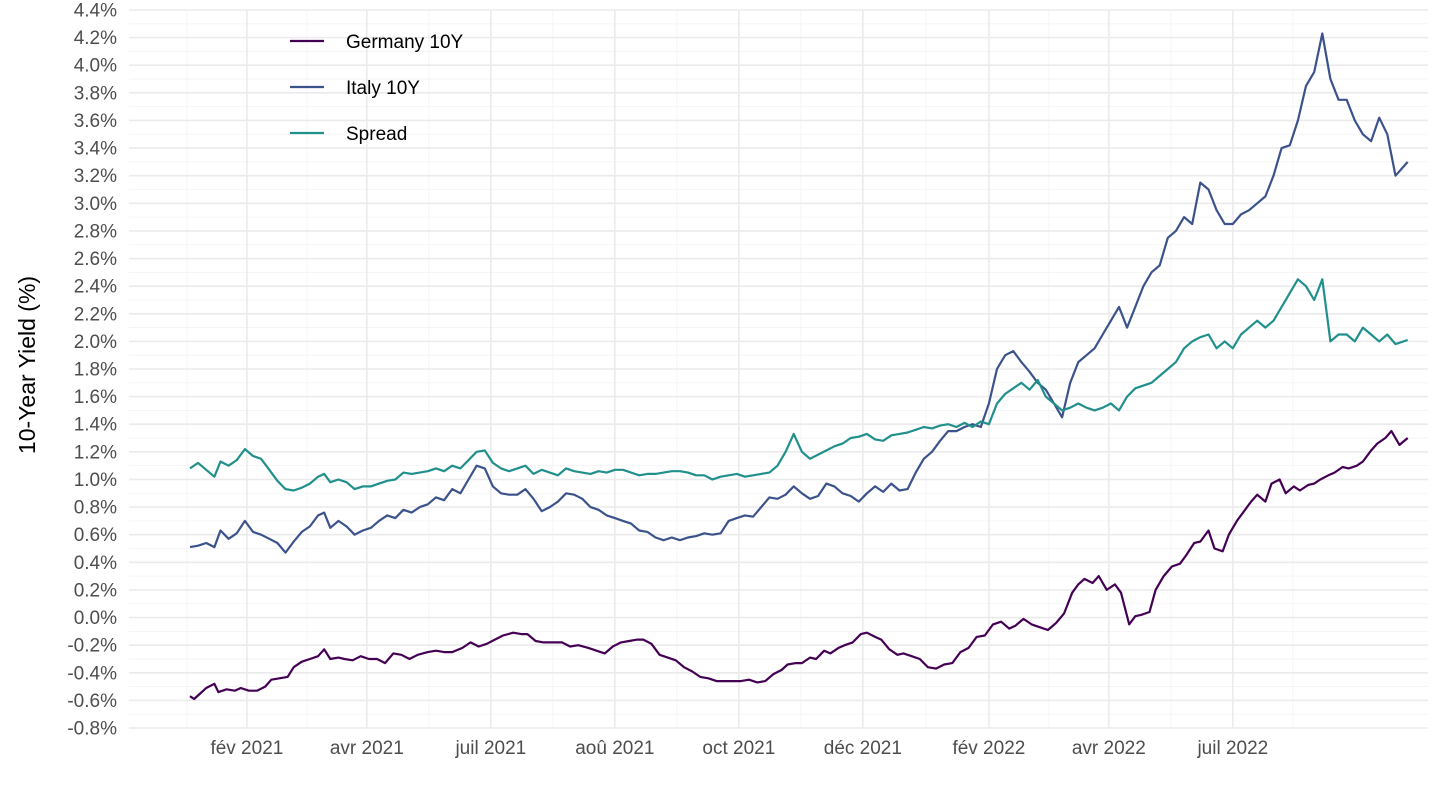  What do you see at coordinates (1109, 748) in the screenshot?
I see `x-tick-label: avr 2022` at bounding box center [1109, 748].